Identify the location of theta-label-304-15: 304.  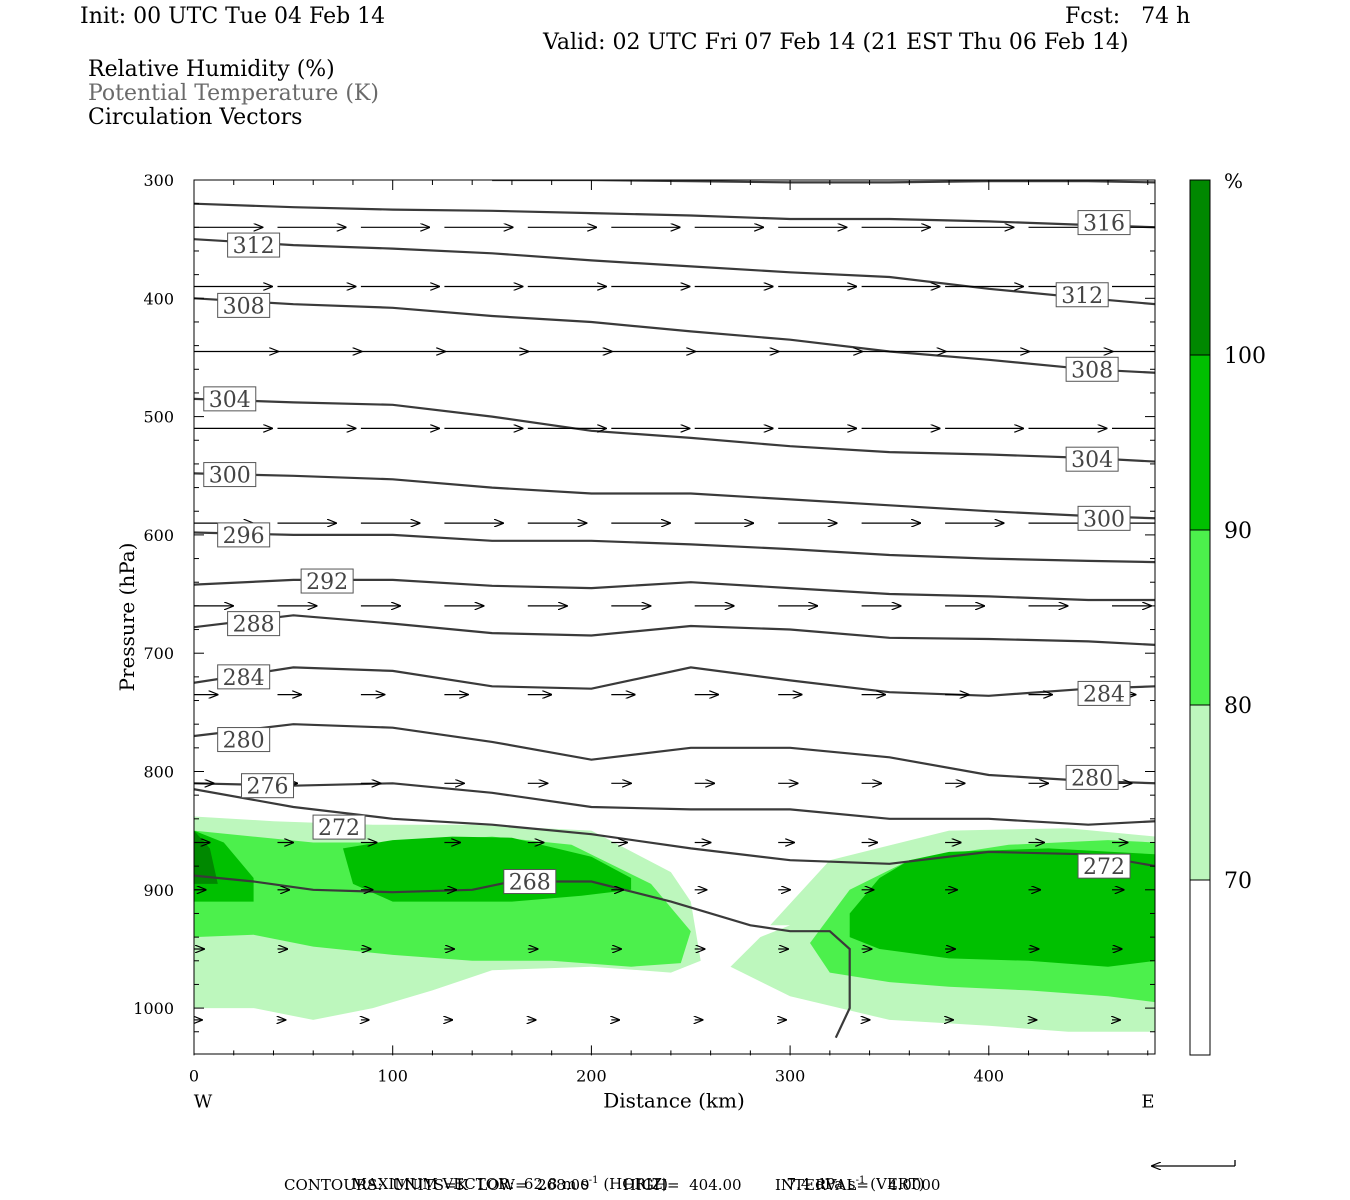
(1092, 459).